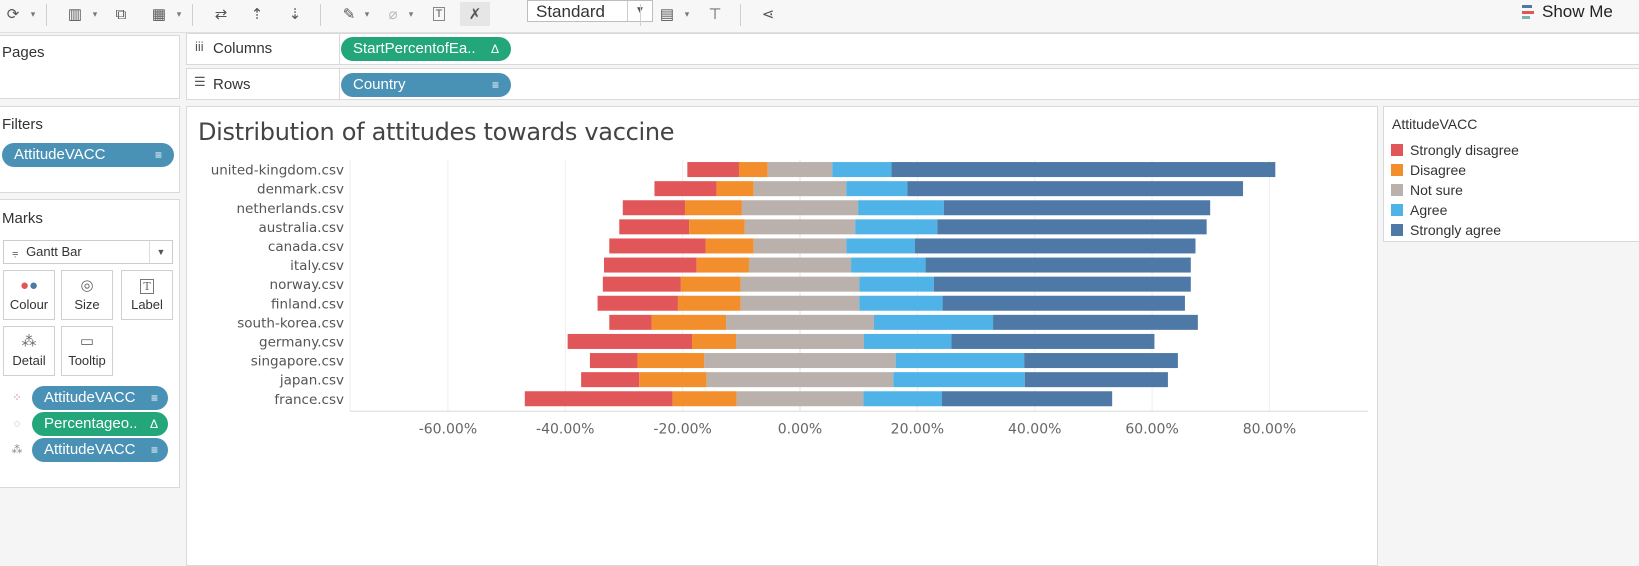 The width and height of the screenshot is (1639, 566). Describe the element at coordinates (590, 11) in the screenshot. I see `view-fit-select: Standard ▼` at that location.